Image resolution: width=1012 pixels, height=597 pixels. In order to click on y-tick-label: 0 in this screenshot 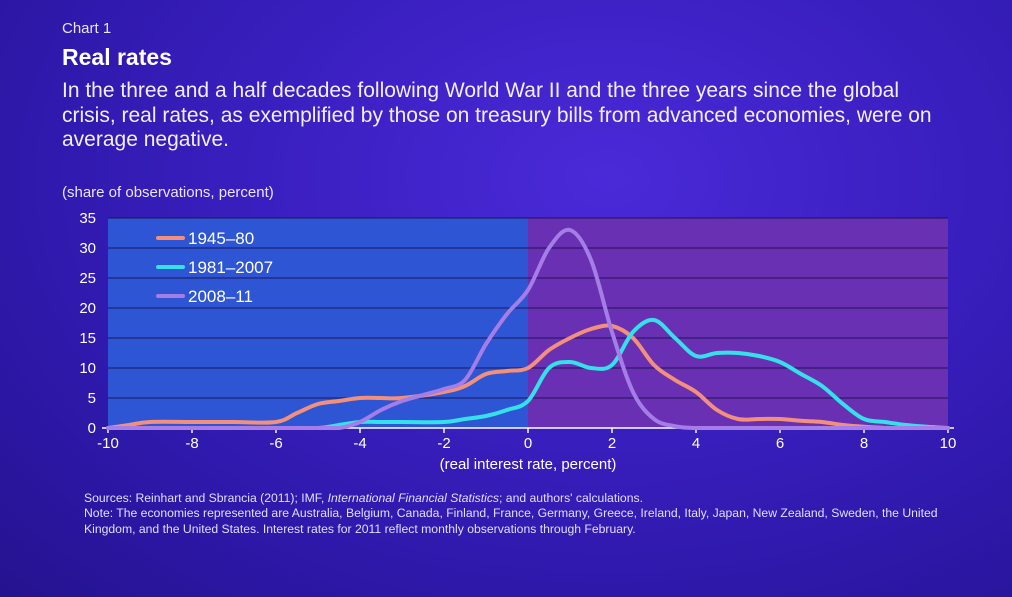, I will do `click(92, 428)`.